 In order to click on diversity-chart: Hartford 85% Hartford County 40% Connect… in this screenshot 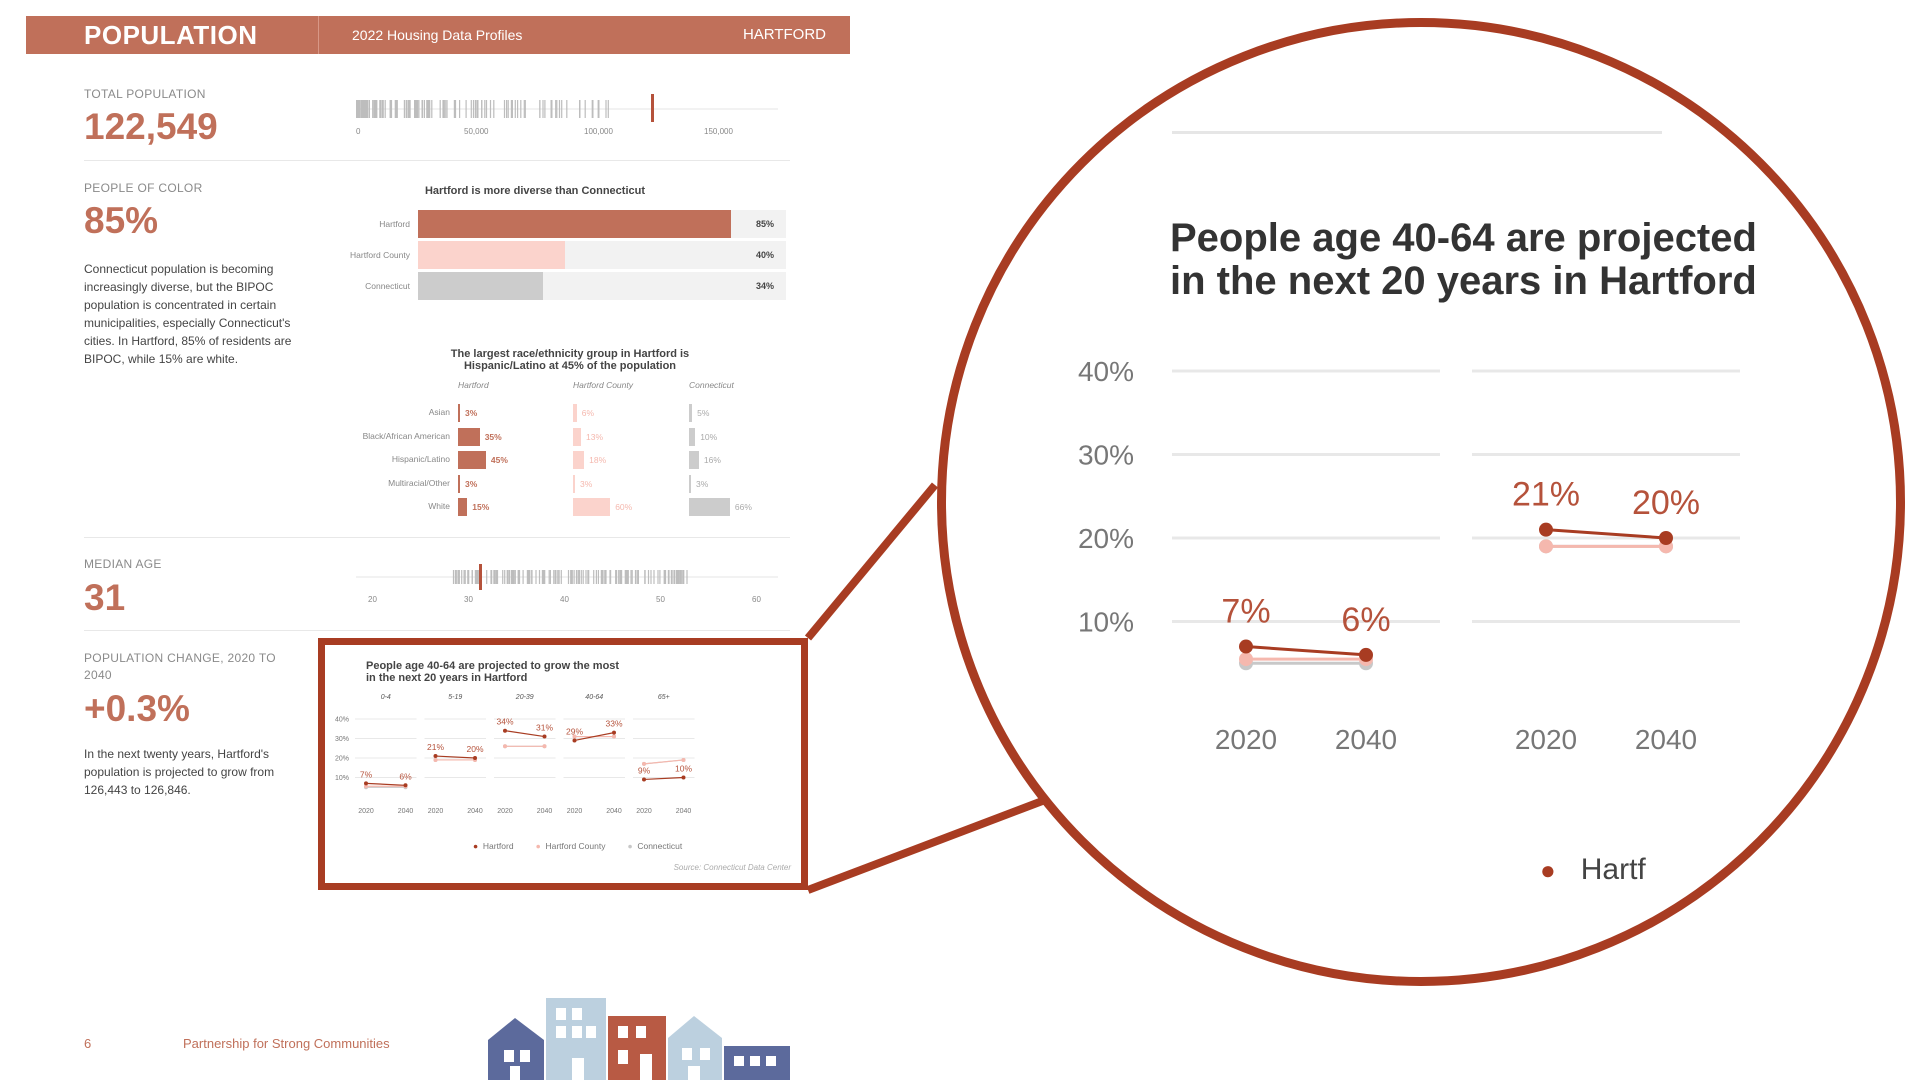, I will do `click(565, 258)`.